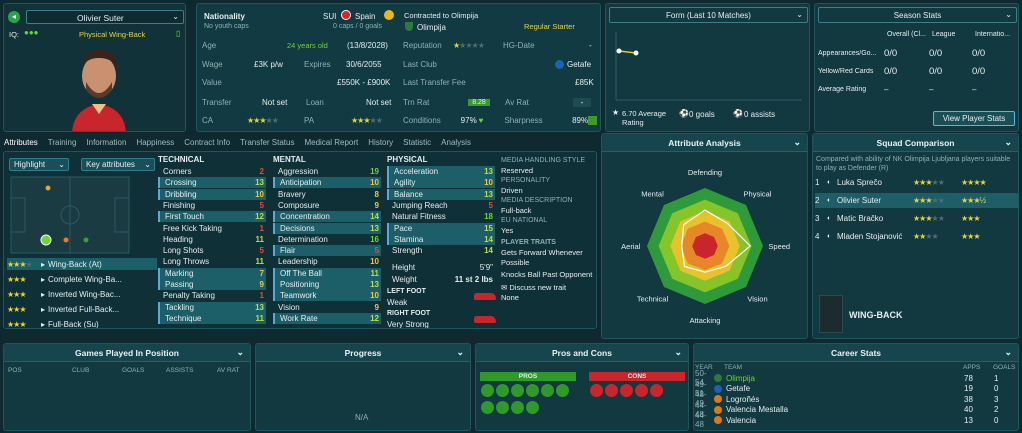  What do you see at coordinates (856, 420) in the screenshot?
I see `career-row: 44-48 Valencia 13 0` at bounding box center [856, 420].